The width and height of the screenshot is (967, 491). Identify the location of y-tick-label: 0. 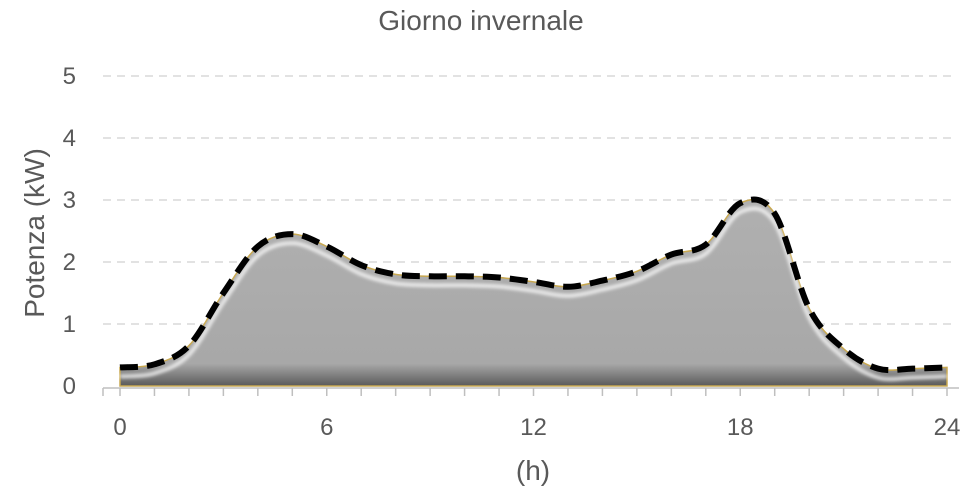
(69, 386).